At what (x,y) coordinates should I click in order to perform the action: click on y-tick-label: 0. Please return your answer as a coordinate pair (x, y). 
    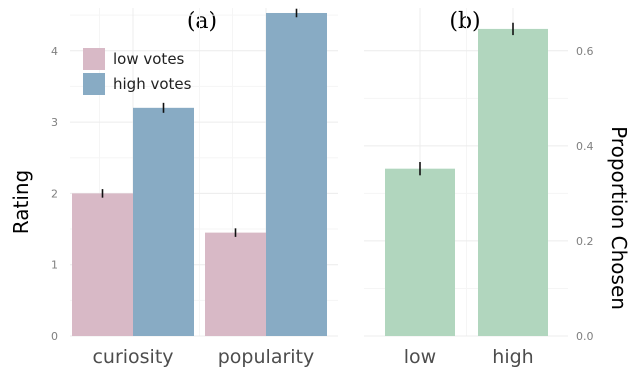
    Looking at the image, I should click on (54, 336).